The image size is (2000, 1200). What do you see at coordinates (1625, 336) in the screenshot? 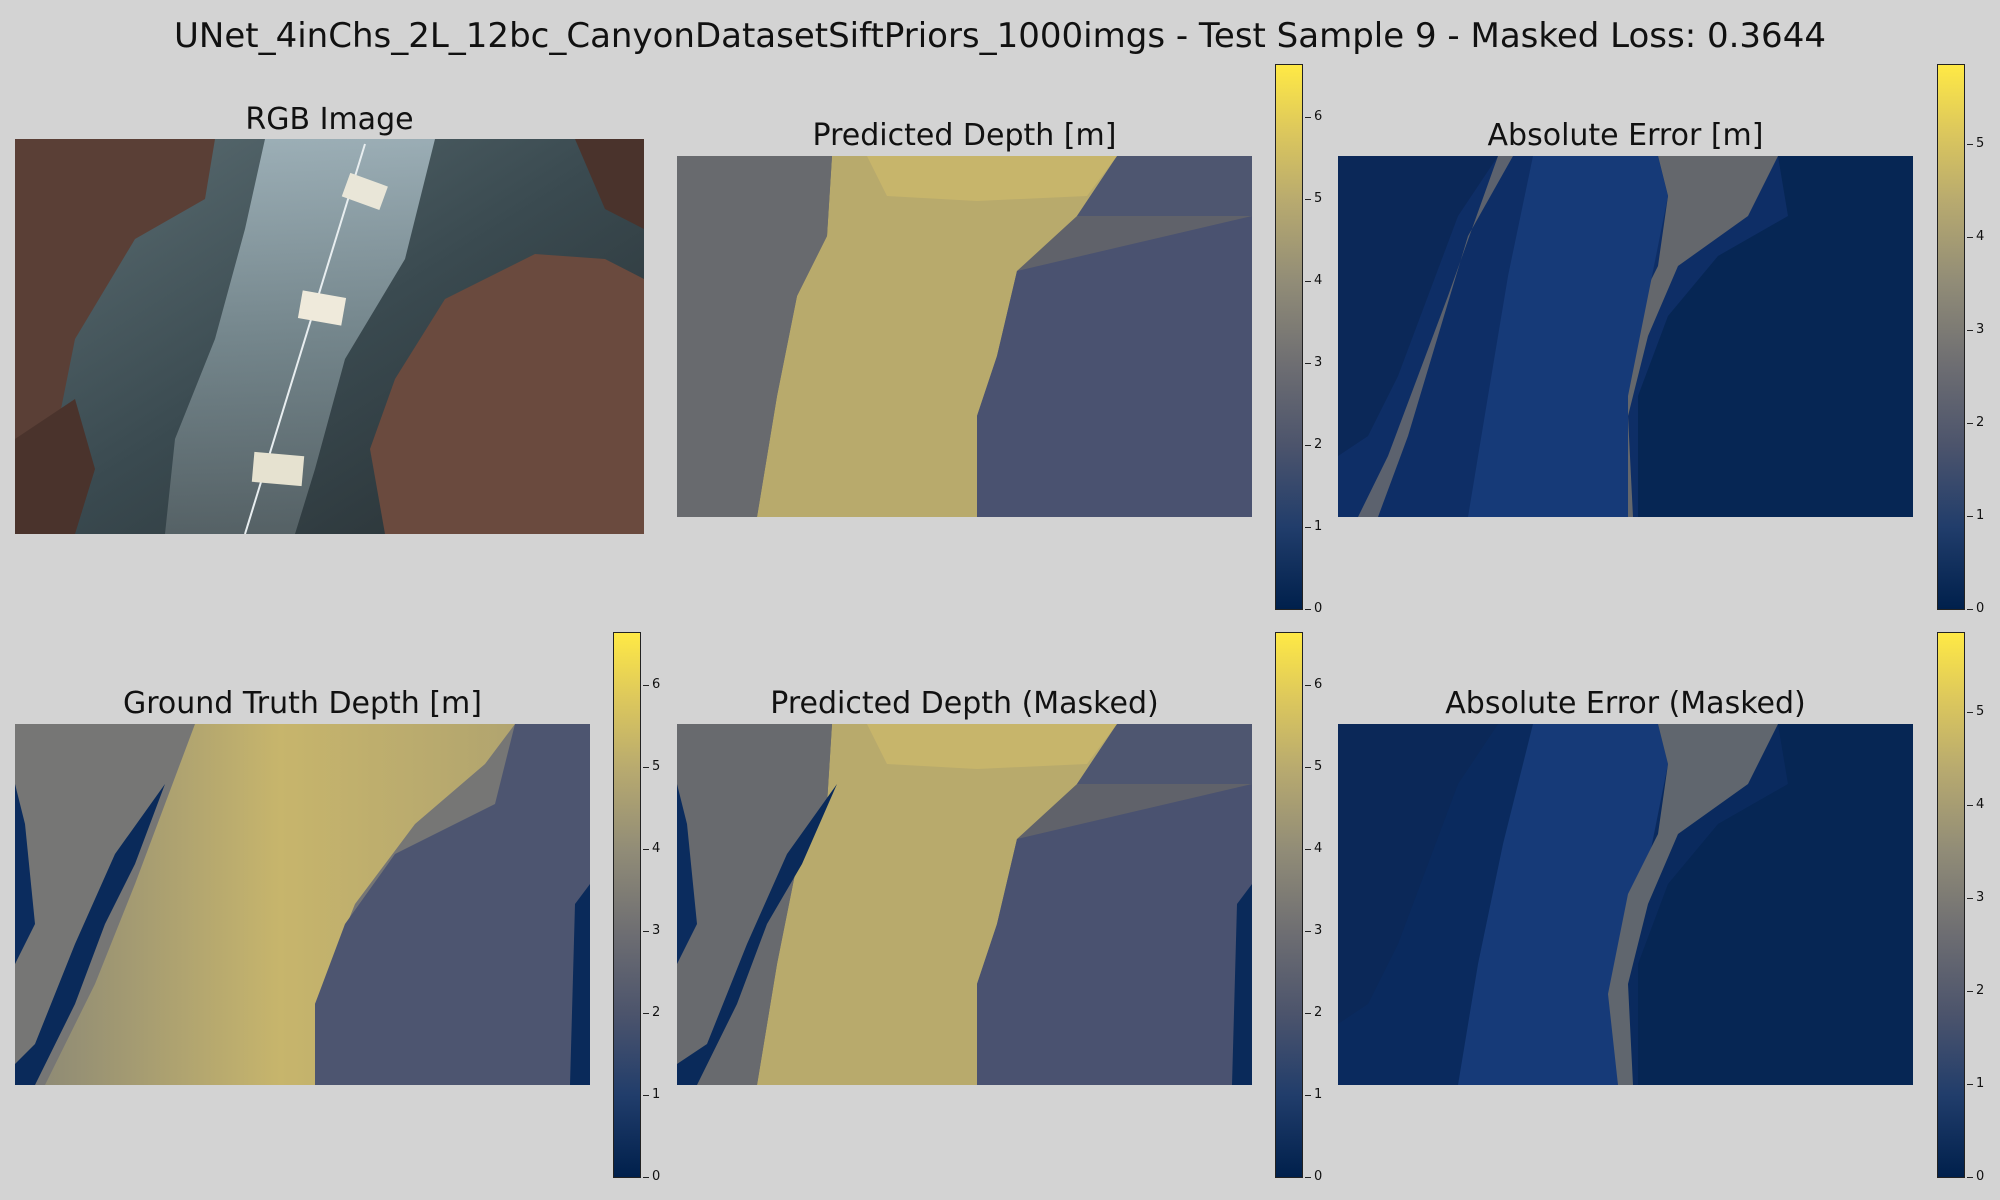
I see `absolute-error-map` at bounding box center [1625, 336].